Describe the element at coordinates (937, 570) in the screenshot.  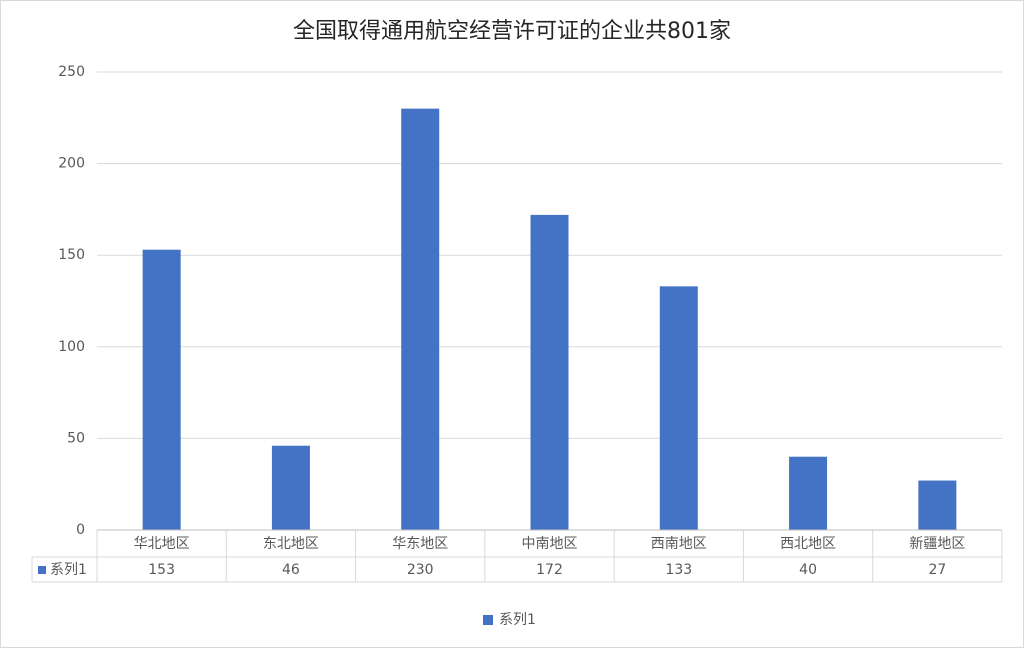
I see `table-value: 27` at that location.